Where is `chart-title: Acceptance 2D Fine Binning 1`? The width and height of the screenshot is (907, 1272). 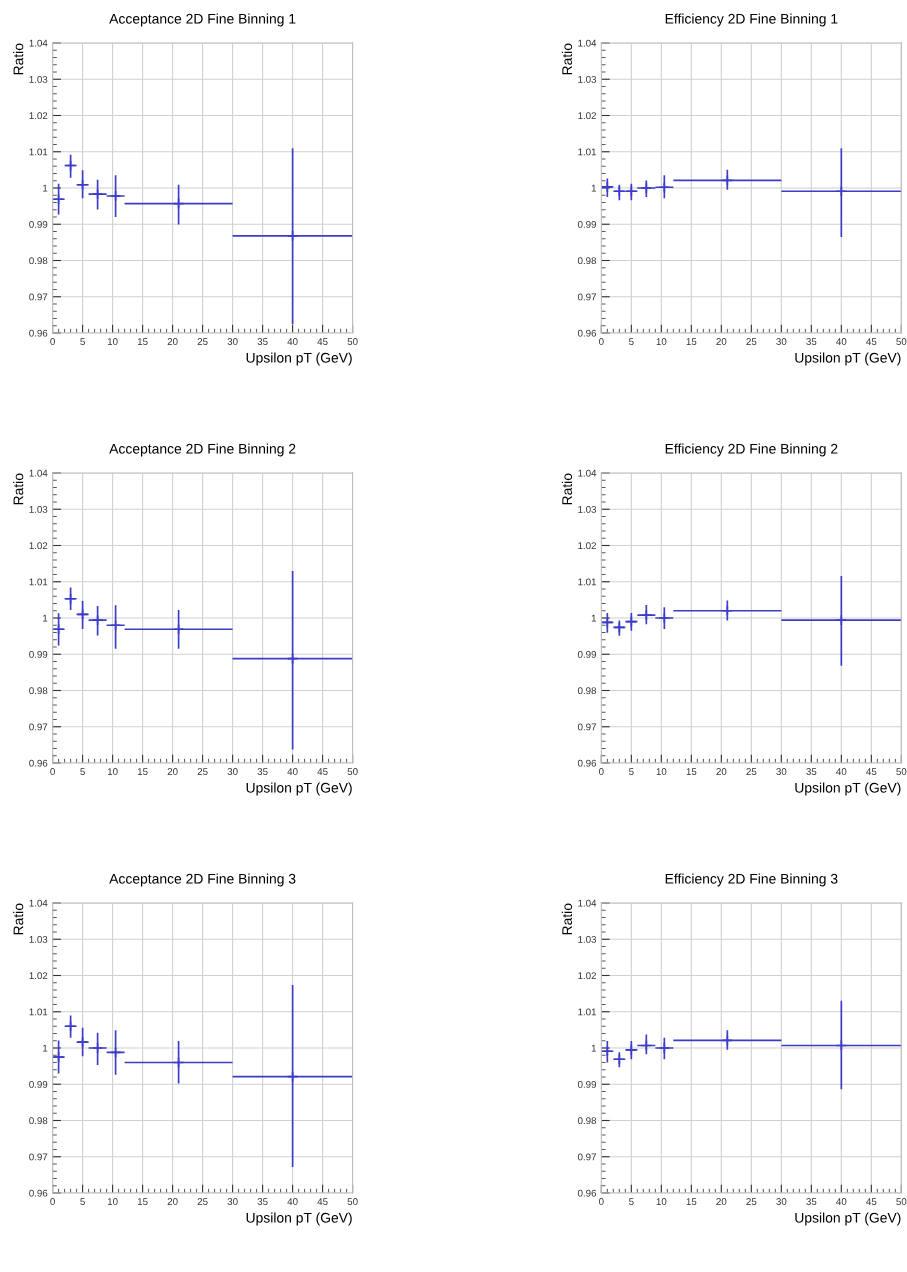 chart-title: Acceptance 2D Fine Binning 1 is located at coordinates (202, 20).